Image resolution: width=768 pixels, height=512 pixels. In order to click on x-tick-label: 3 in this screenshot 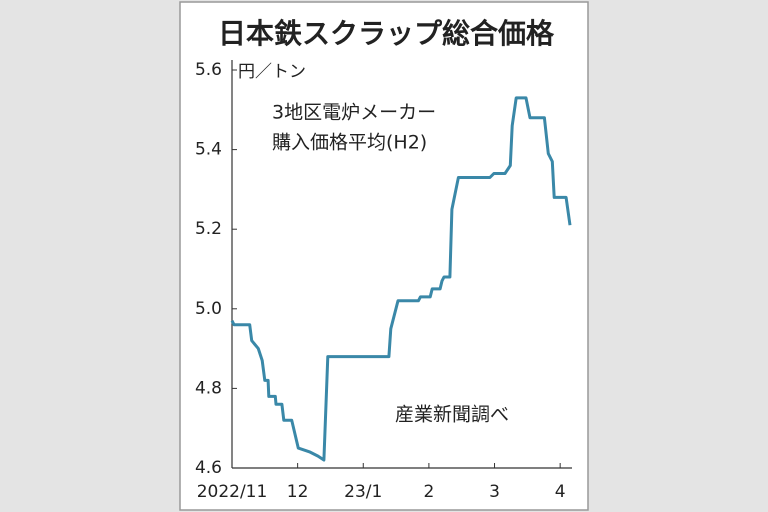, I will do `click(494, 492)`.